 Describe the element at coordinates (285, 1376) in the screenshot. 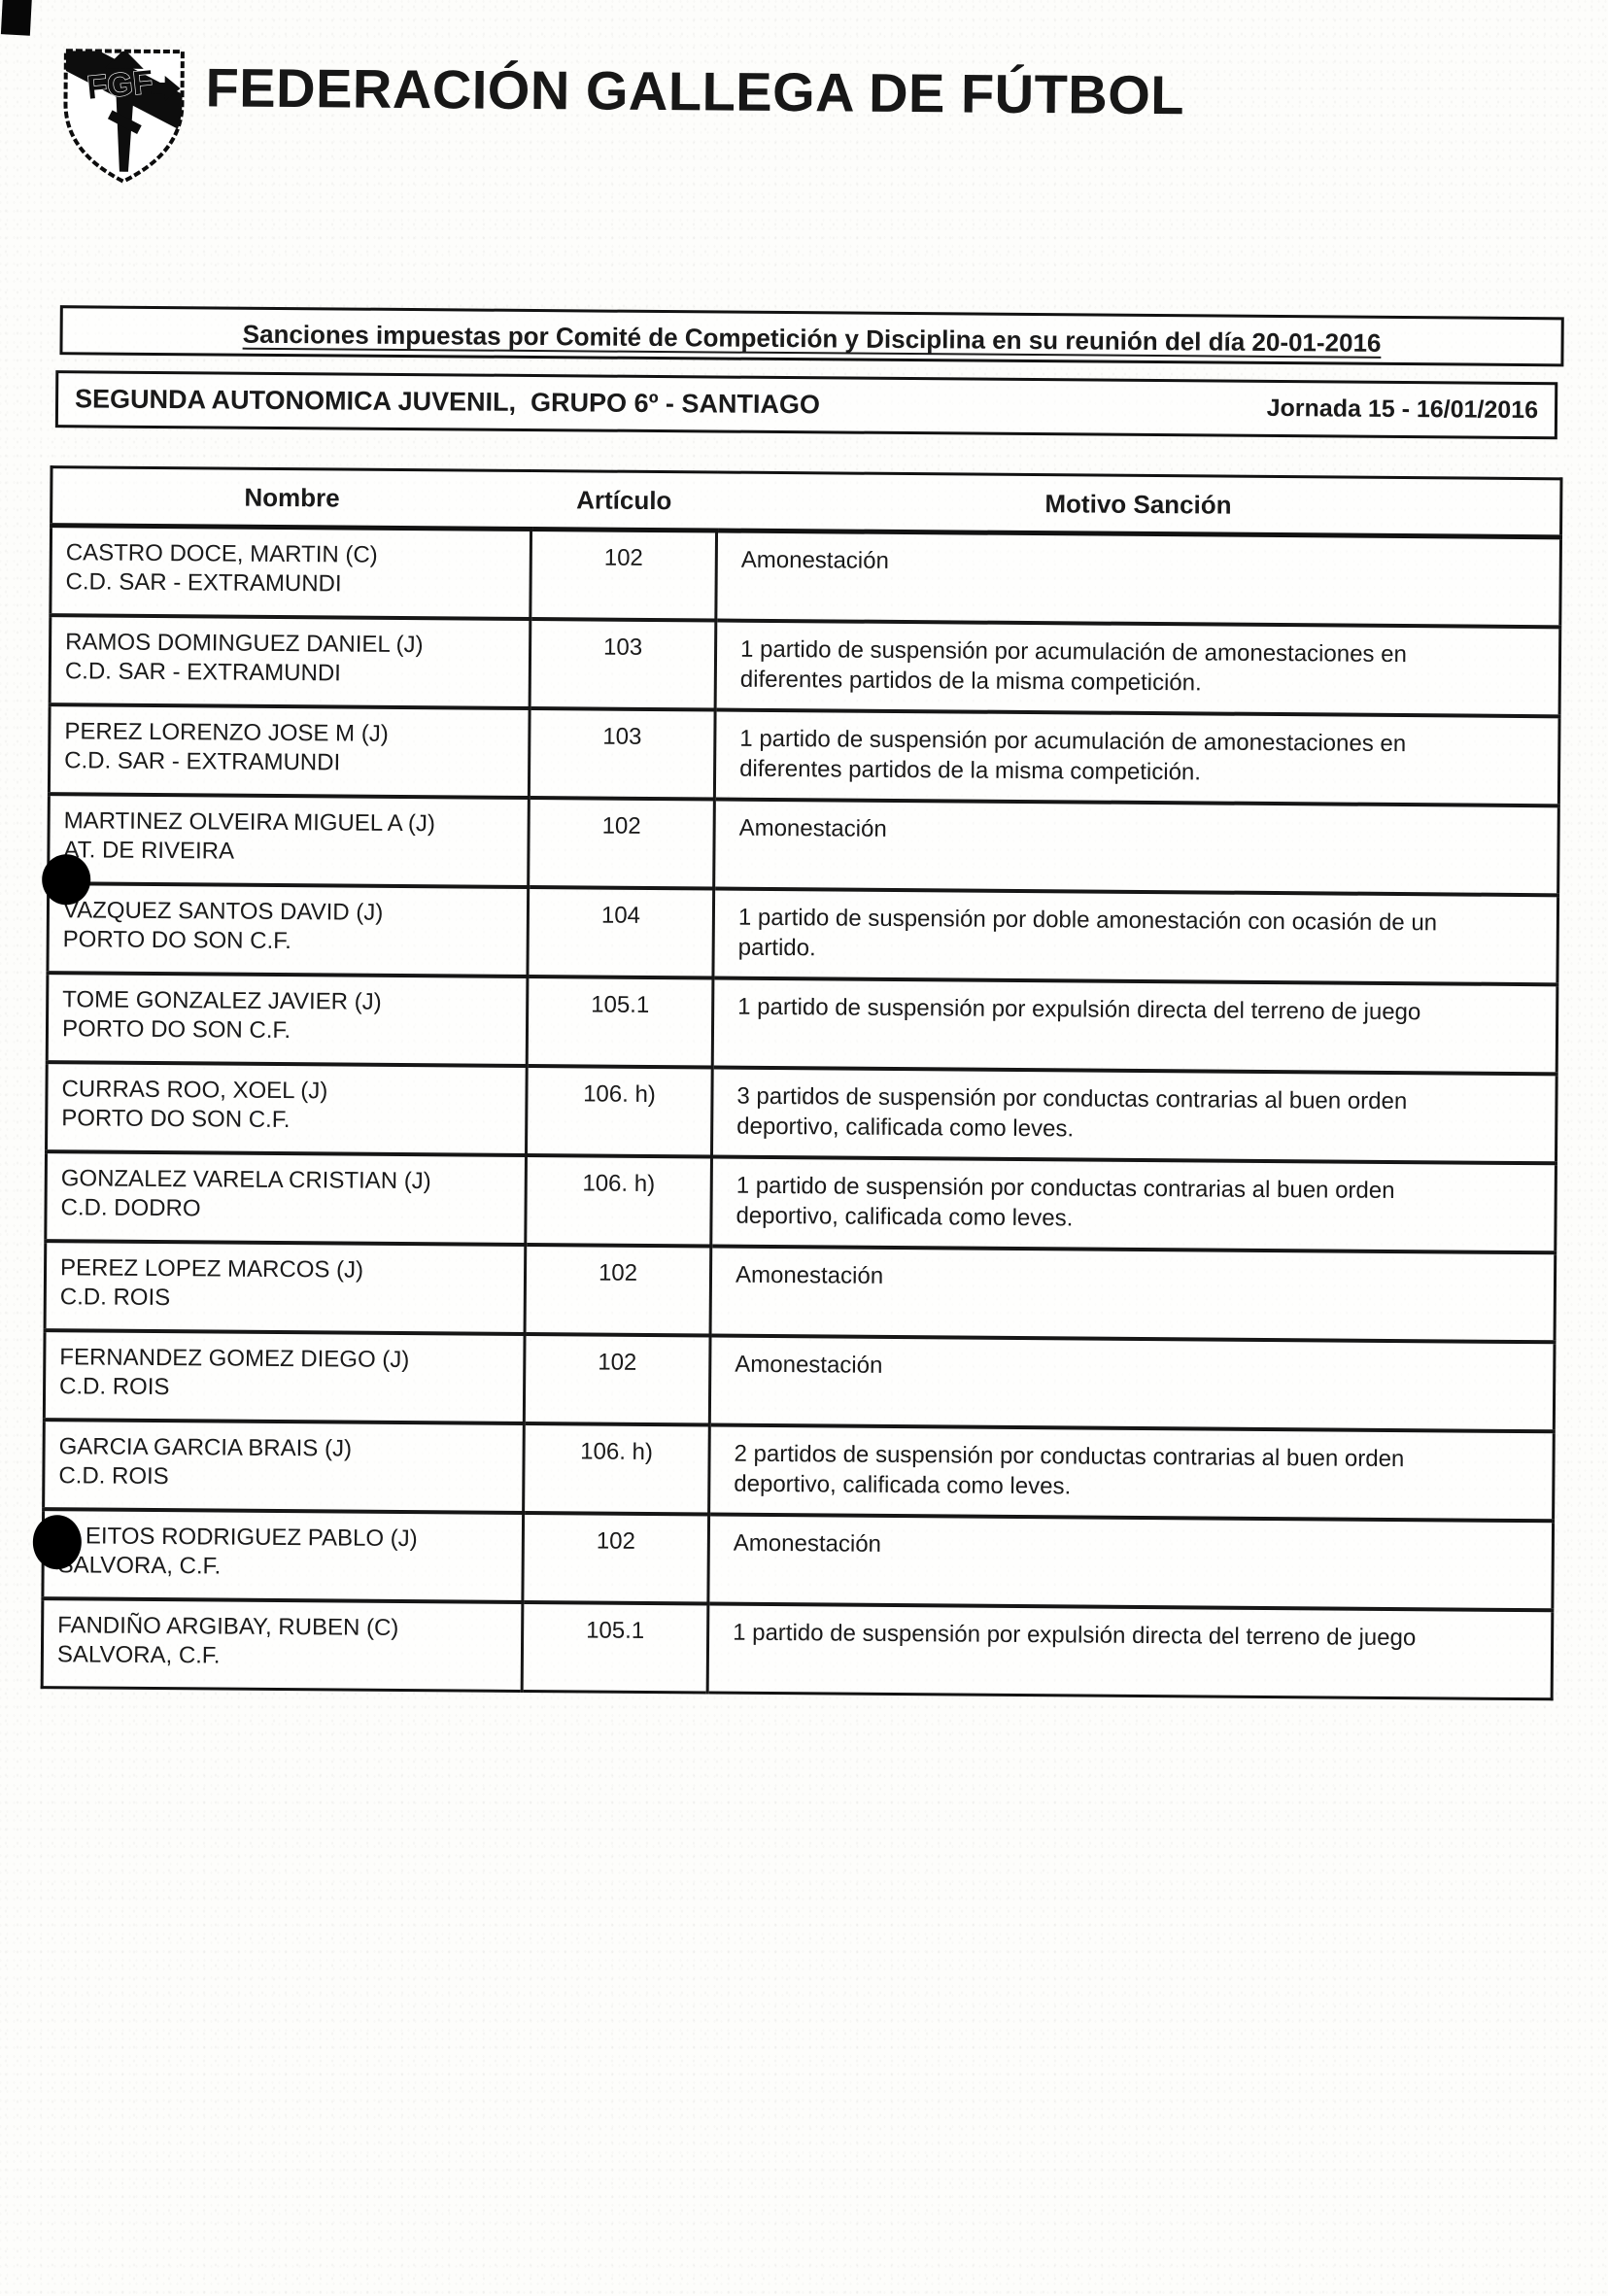

I see `name-cell: FERNANDEZ GOMEZ DIEGO (J) C.D. ROIS` at that location.